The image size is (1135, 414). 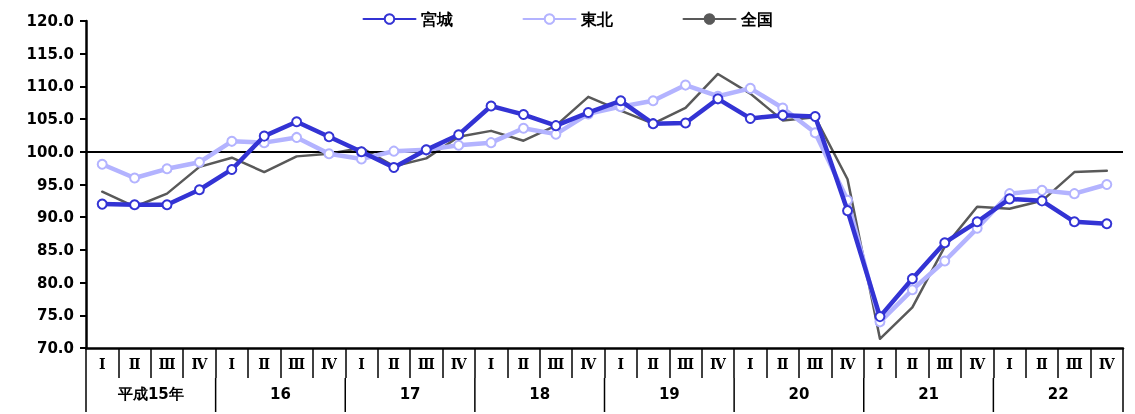 What do you see at coordinates (55, 184) in the screenshot?
I see `y-tick-label: 95.0` at bounding box center [55, 184].